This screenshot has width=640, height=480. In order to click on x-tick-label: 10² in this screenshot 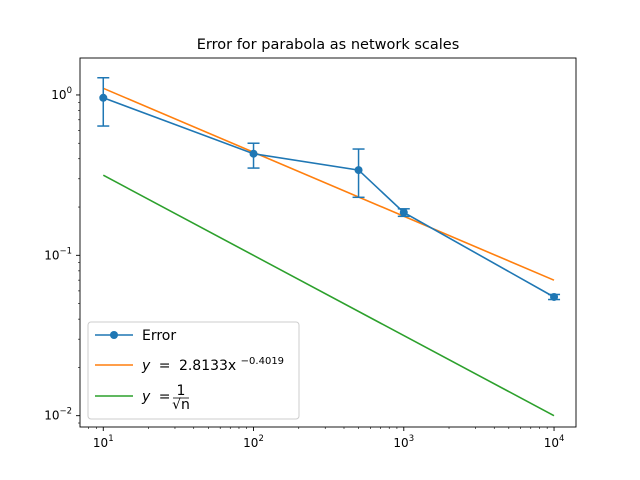, I will do `click(253, 442)`.